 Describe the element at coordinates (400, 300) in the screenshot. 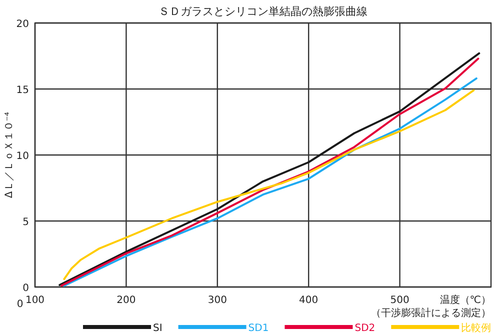

I see `x-tick-label: 500` at that location.